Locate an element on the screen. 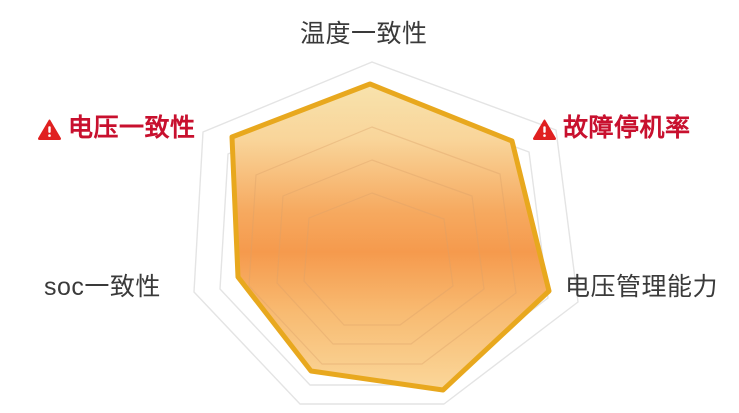 The height and width of the screenshot is (413, 739). axis-label-voltage-consistency: 电压一致性 is located at coordinates (117, 128).